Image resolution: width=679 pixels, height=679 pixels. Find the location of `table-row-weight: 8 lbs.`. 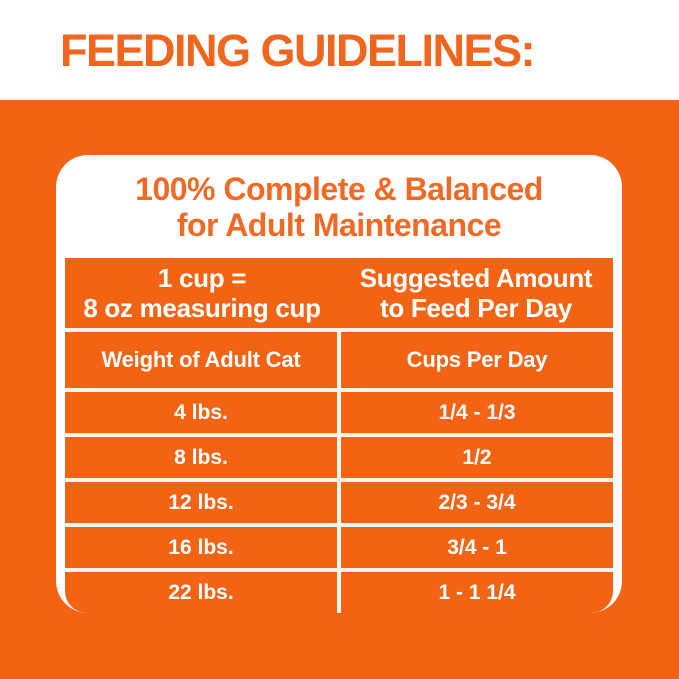

table-row-weight: 8 lbs. is located at coordinates (201, 457).